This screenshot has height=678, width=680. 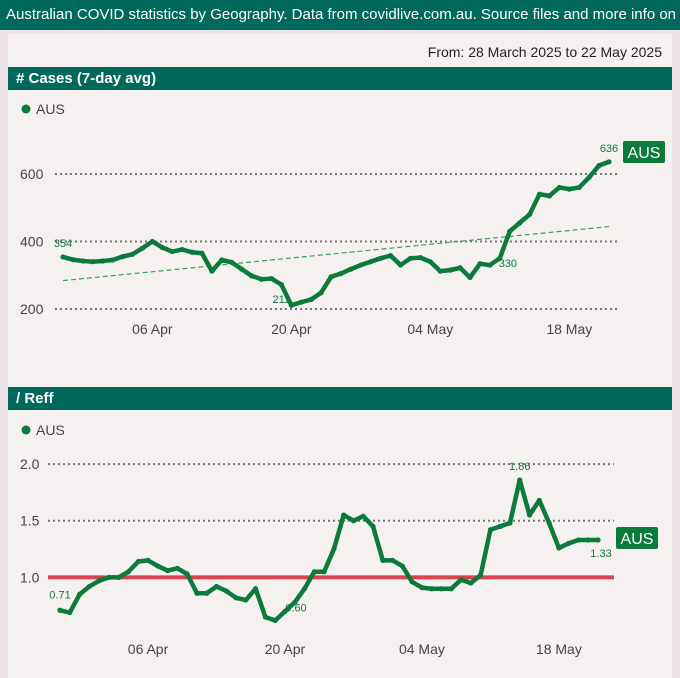 What do you see at coordinates (569, 329) in the screenshot?
I see `x-tick-label: 18 May` at bounding box center [569, 329].